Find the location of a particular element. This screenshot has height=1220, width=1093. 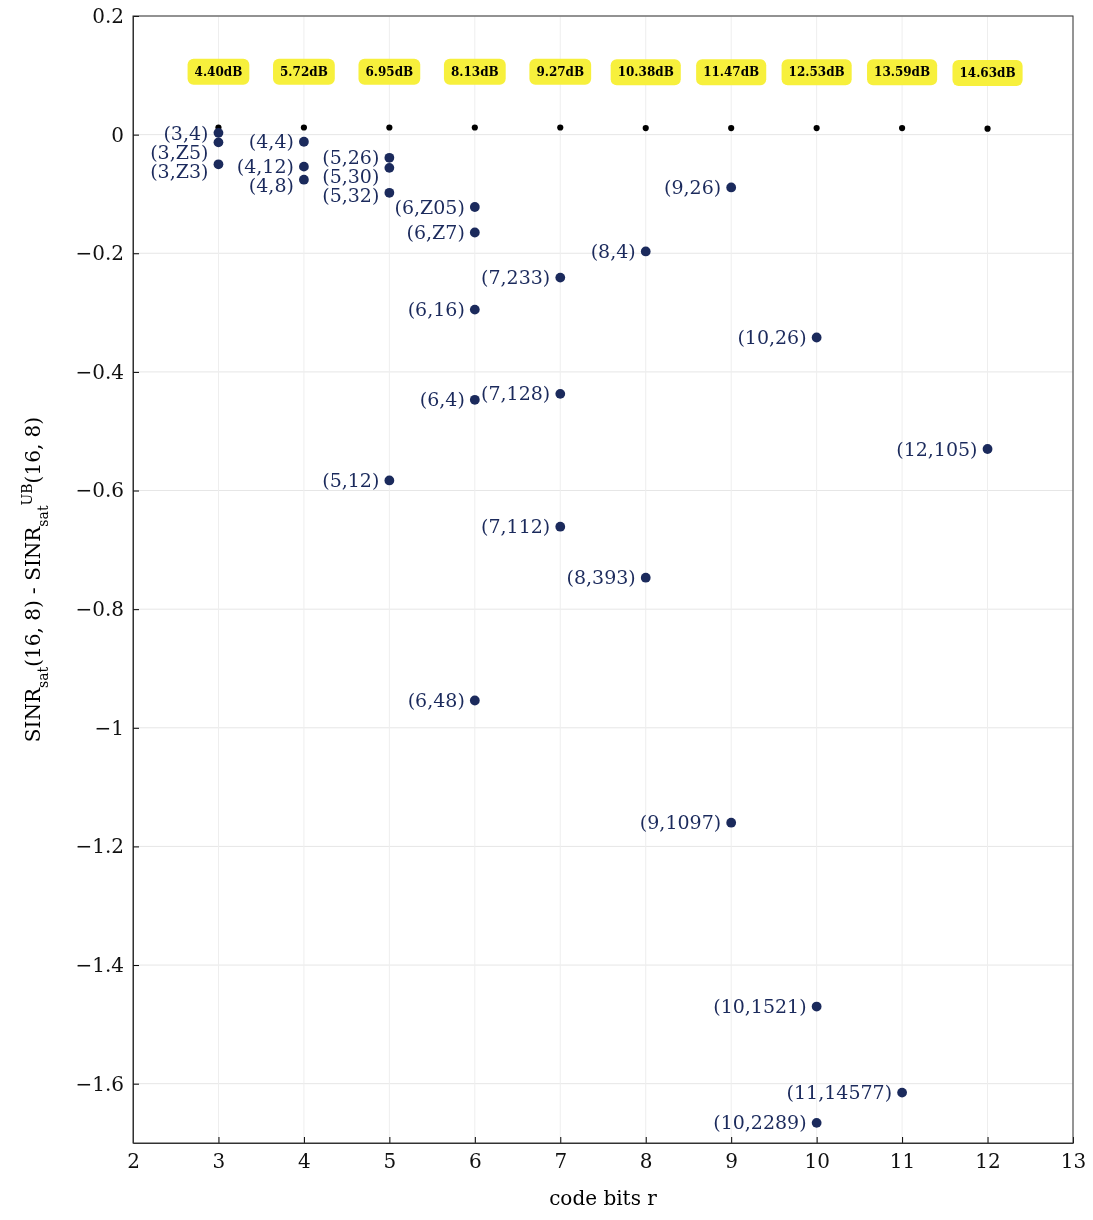

y-tick-label: −1 is located at coordinates (109, 727).